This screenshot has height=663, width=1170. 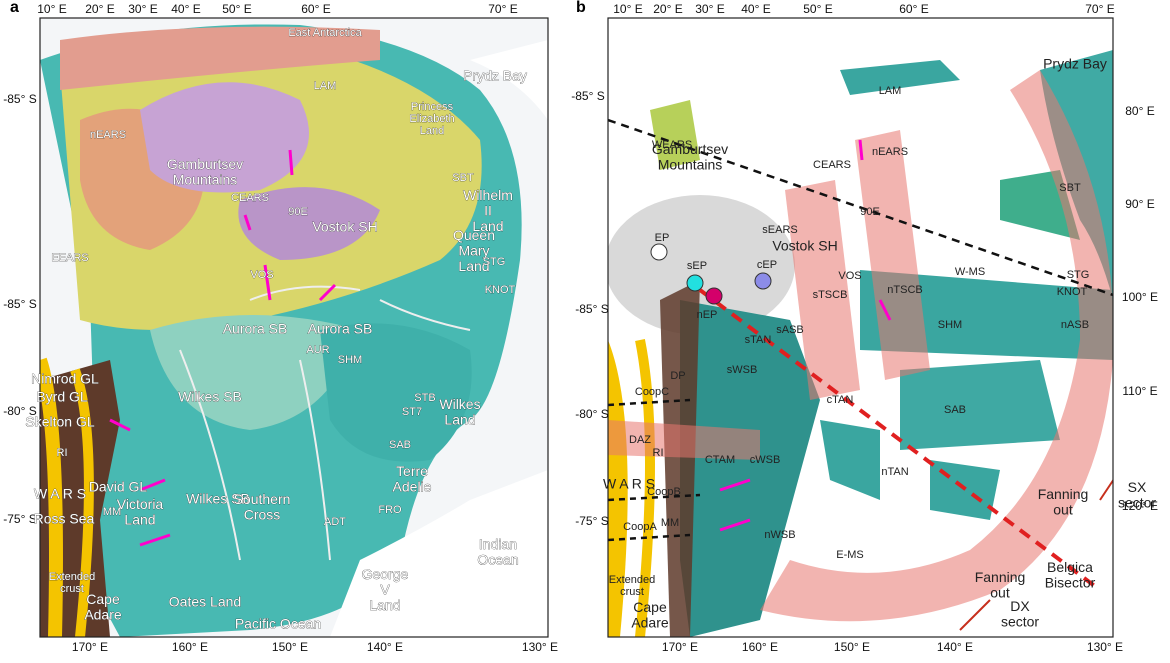 What do you see at coordinates (390, 510) in the screenshot?
I see `place-label: FRO` at bounding box center [390, 510].